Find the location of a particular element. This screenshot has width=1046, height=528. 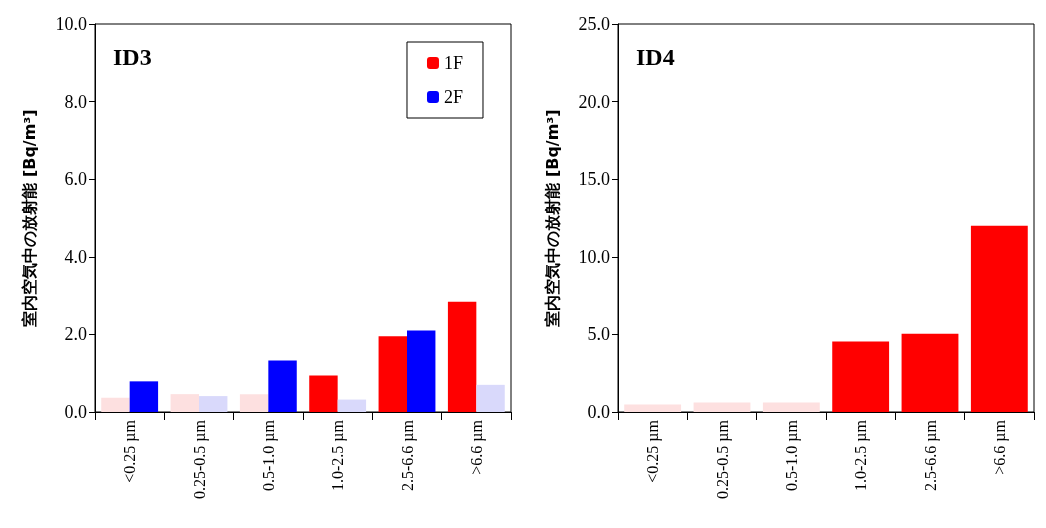

y-tick-label: 4.0 is located at coordinates (75, 256).